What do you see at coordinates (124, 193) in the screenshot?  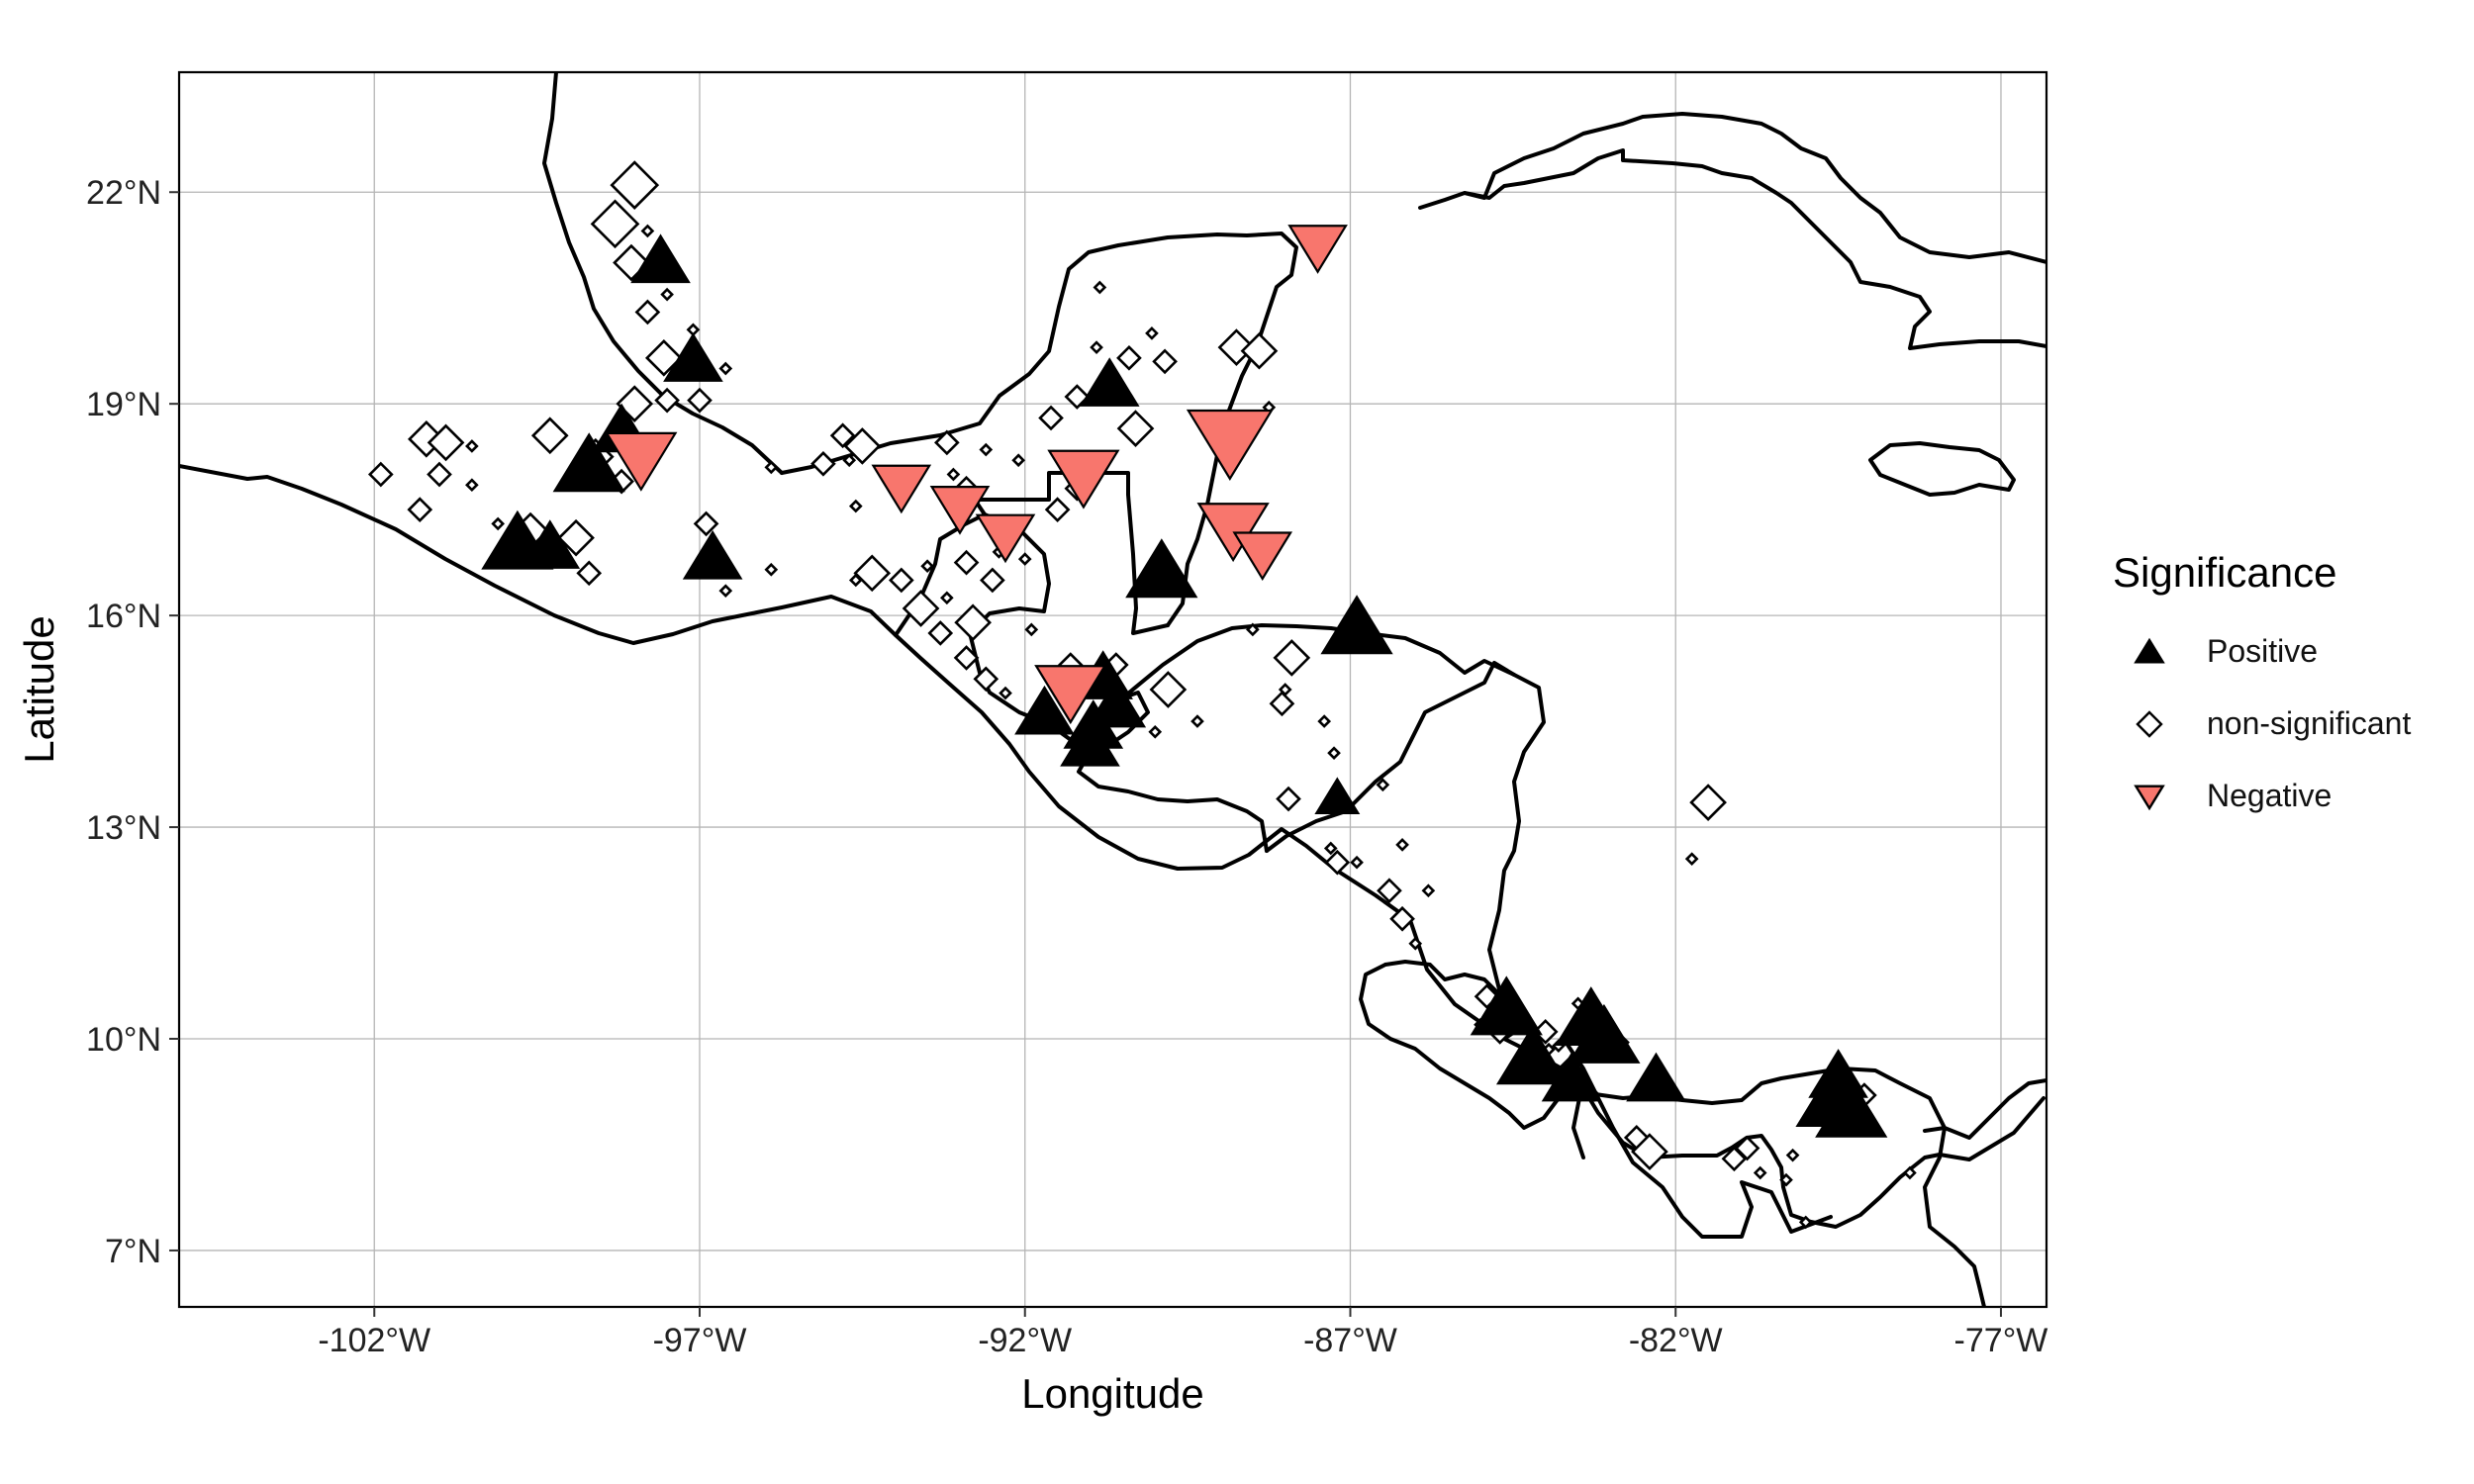 I see `y-tick-label: 22°N` at bounding box center [124, 193].